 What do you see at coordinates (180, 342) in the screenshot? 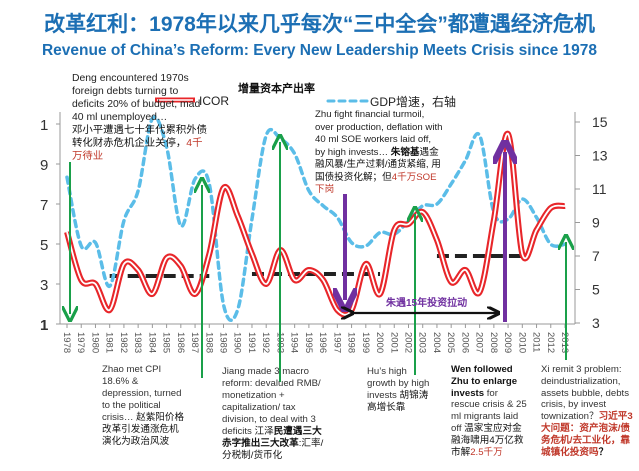
I see `x-tick-label: 1986` at bounding box center [180, 342].